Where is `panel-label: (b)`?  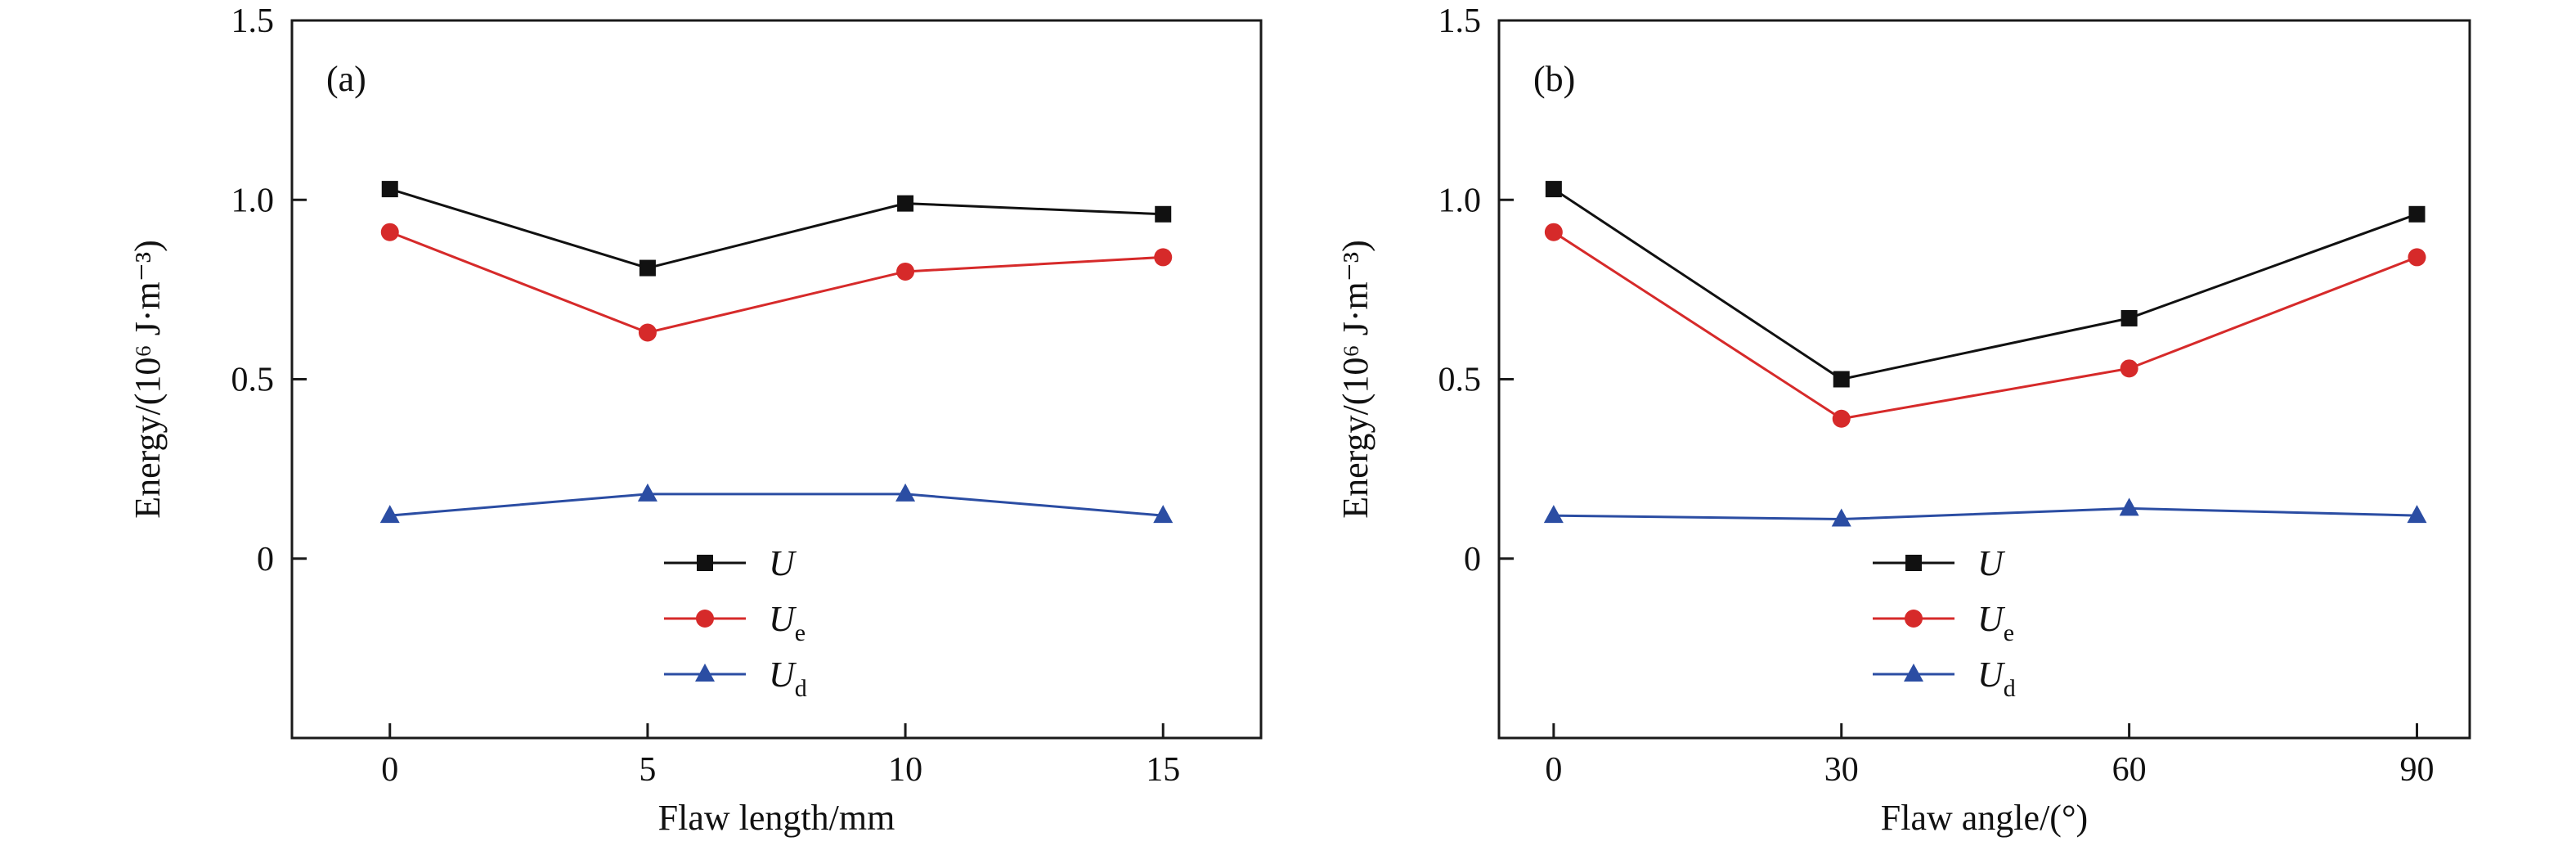 panel-label: (b) is located at coordinates (1554, 79).